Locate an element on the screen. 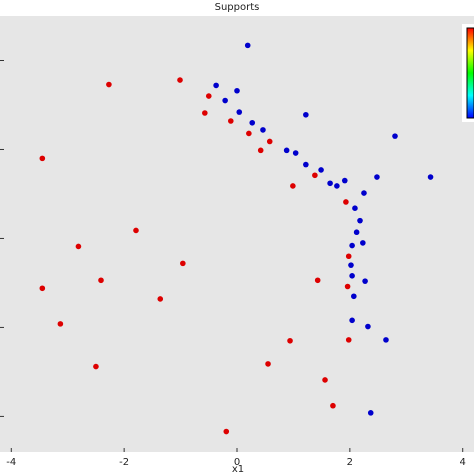 This screenshot has height=474, width=474. x-tick-label: 2 is located at coordinates (350, 462).